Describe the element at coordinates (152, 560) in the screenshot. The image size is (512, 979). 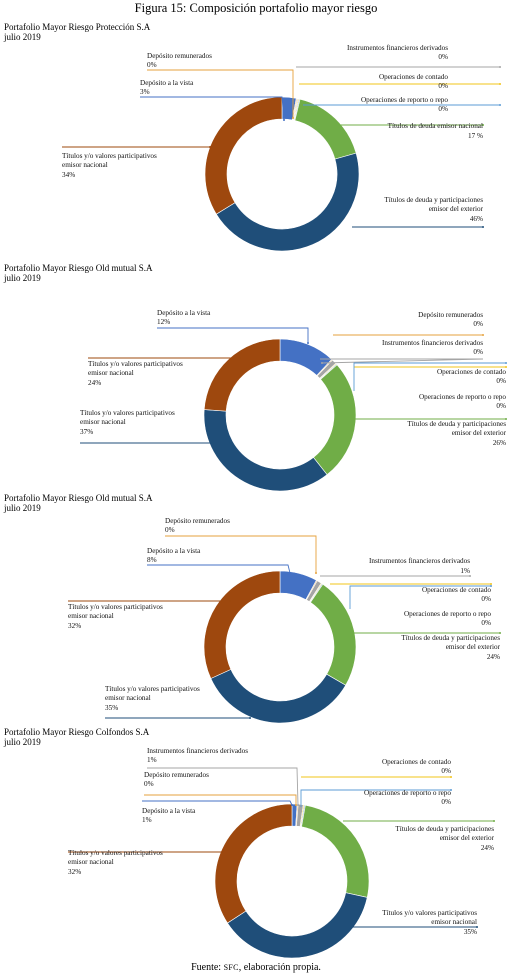
I see `slice-value-label: 8%` at that location.